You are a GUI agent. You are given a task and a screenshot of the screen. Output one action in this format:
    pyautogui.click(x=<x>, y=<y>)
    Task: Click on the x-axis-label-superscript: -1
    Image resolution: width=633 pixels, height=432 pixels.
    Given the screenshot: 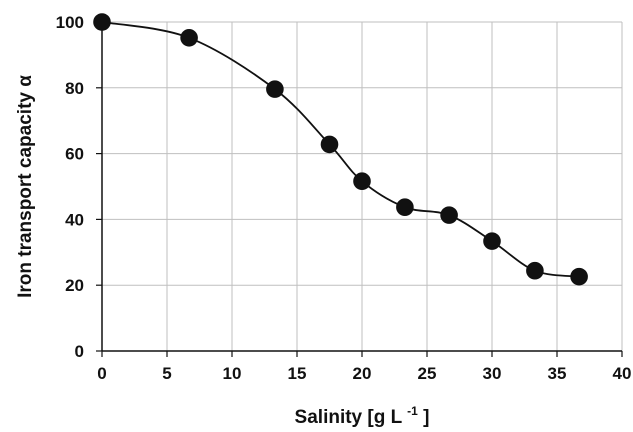 What is the action you would take?
    pyautogui.click(x=412, y=411)
    